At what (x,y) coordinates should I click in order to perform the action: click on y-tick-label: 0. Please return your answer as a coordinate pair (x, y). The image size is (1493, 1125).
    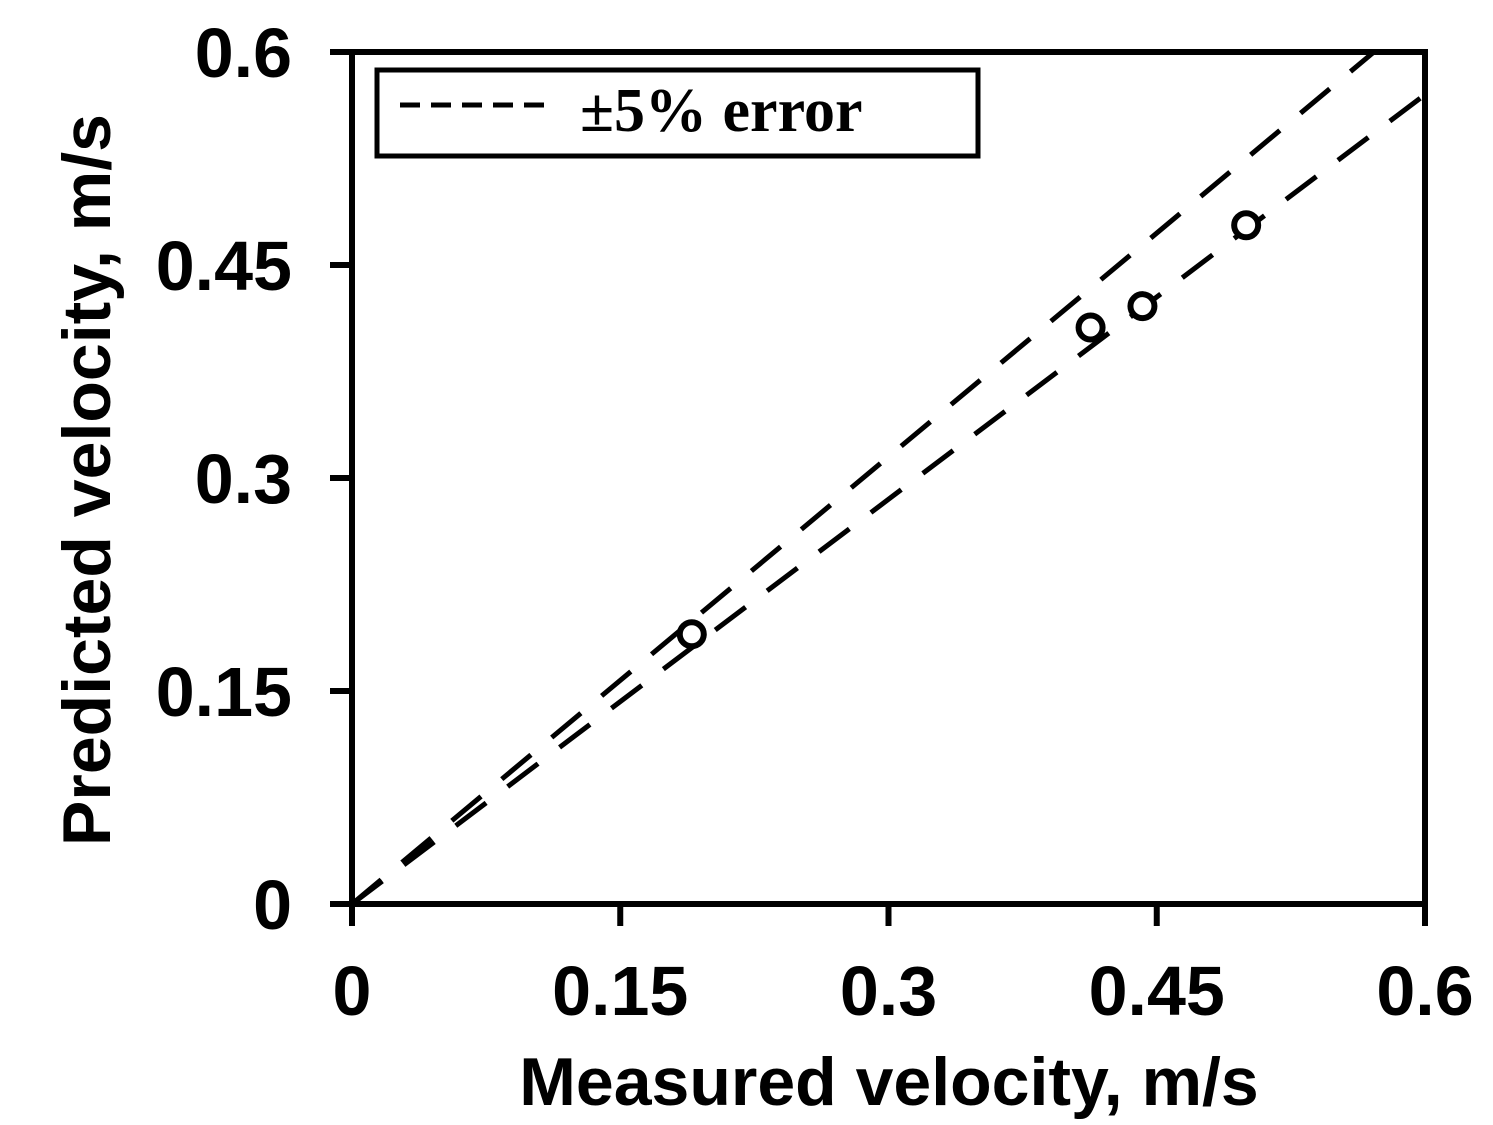
    Looking at the image, I should click on (272, 905).